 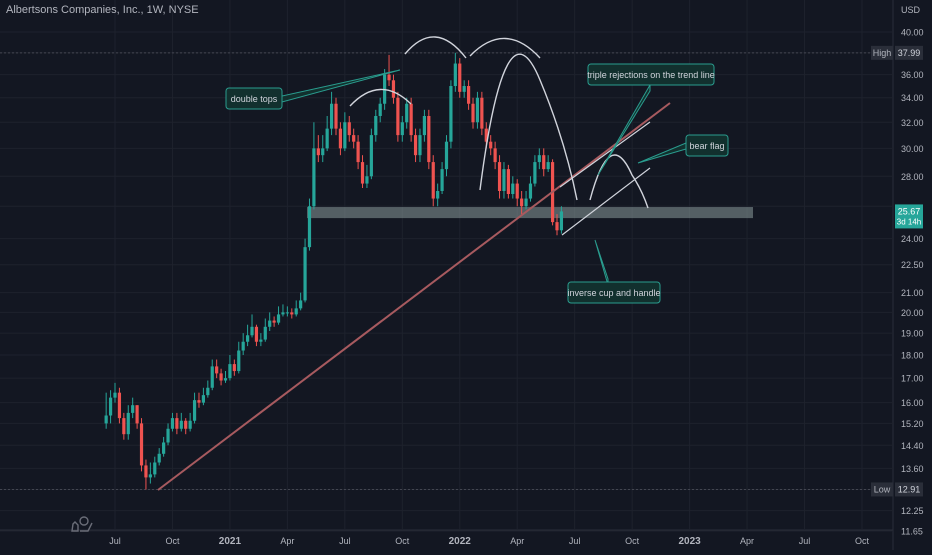 I want to click on price-tick-label: 13.60, so click(x=912, y=469).